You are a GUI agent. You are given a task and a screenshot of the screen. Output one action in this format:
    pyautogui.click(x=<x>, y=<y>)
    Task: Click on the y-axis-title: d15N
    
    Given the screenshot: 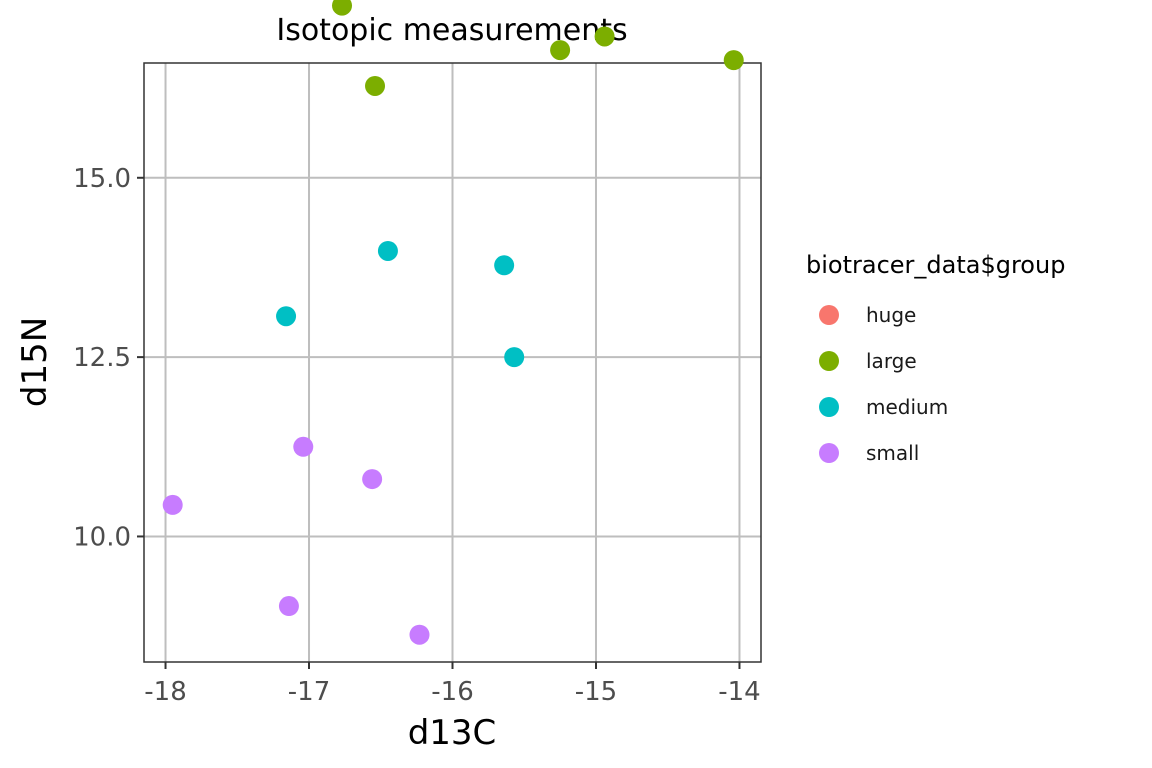 What is the action you would take?
    pyautogui.click(x=35, y=362)
    